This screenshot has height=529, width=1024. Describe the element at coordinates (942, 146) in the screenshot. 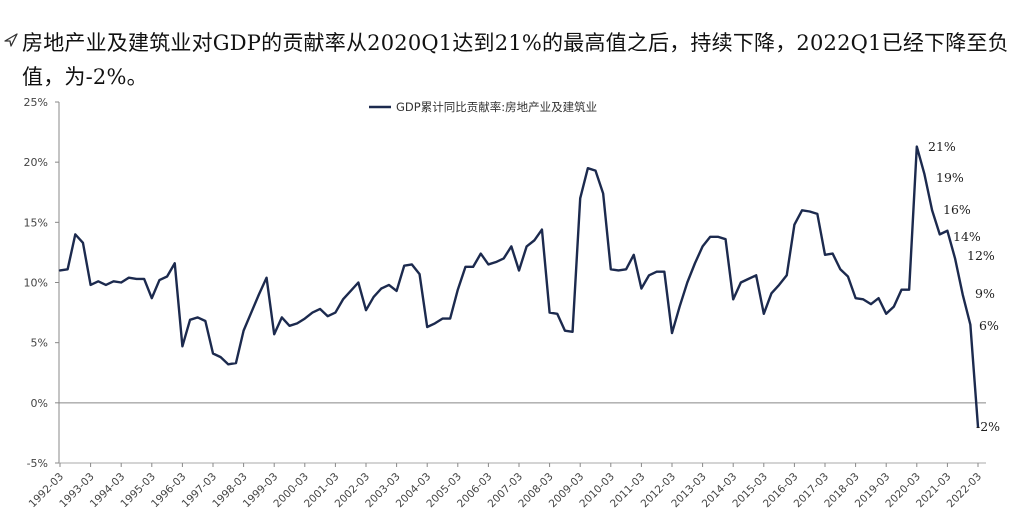

I see `data-label: 21%` at that location.